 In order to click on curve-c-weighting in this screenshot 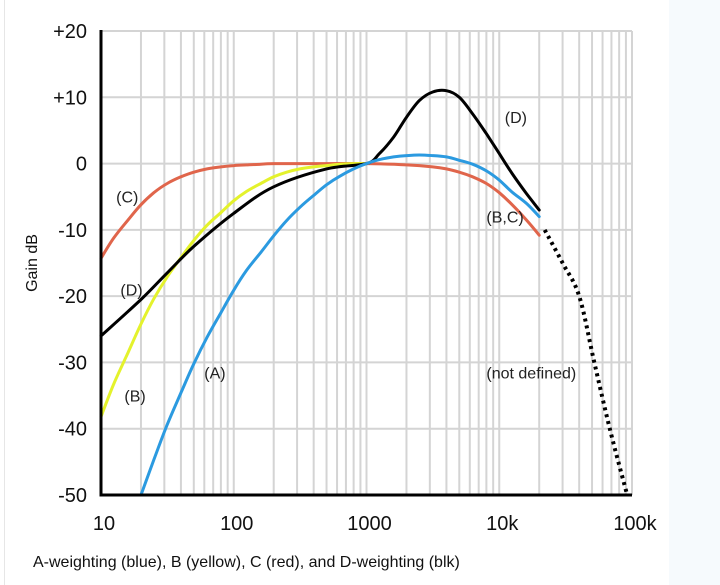, I will do `click(320, 211)`.